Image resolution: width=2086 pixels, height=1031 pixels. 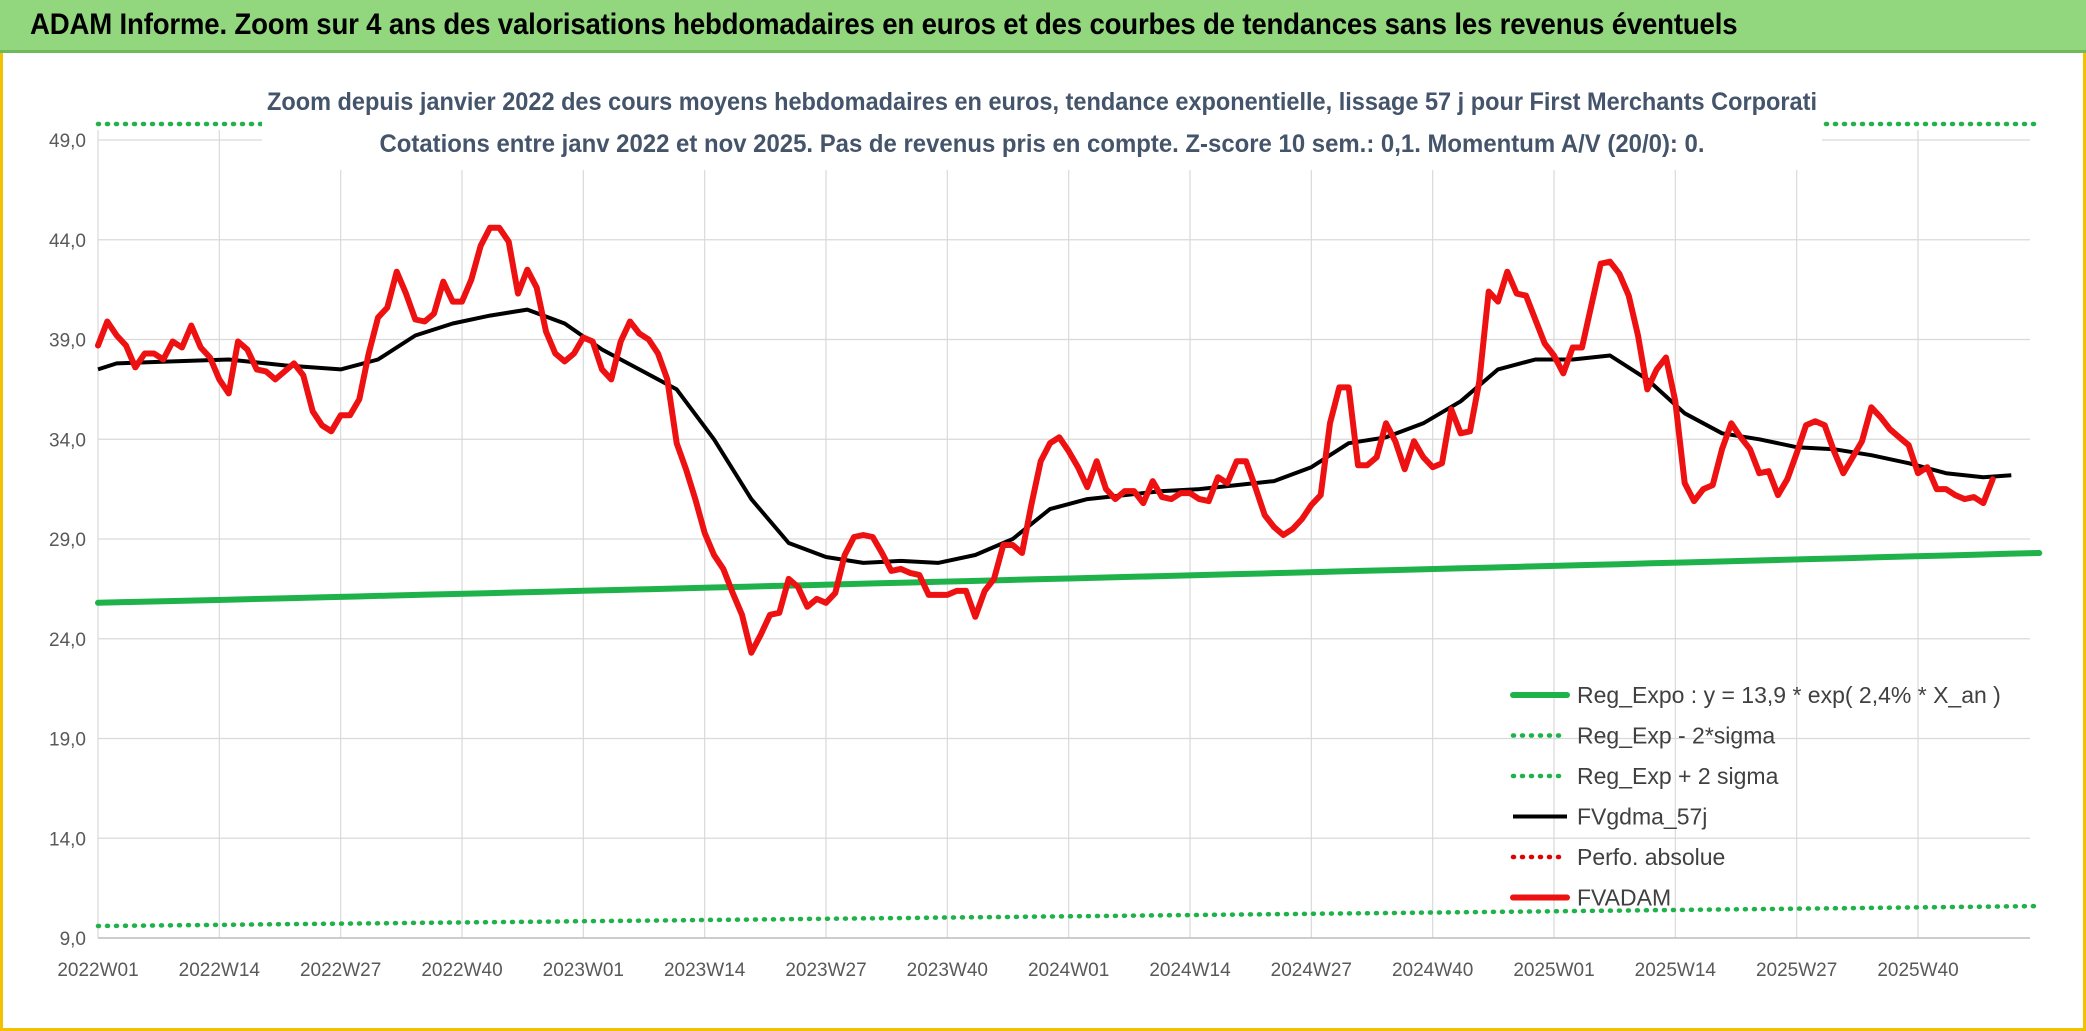 I want to click on y-axis: 9,0 14,0 19,0 24,0 29,0 34,0 39,0 44,0 49,0, so click(x=67, y=540).